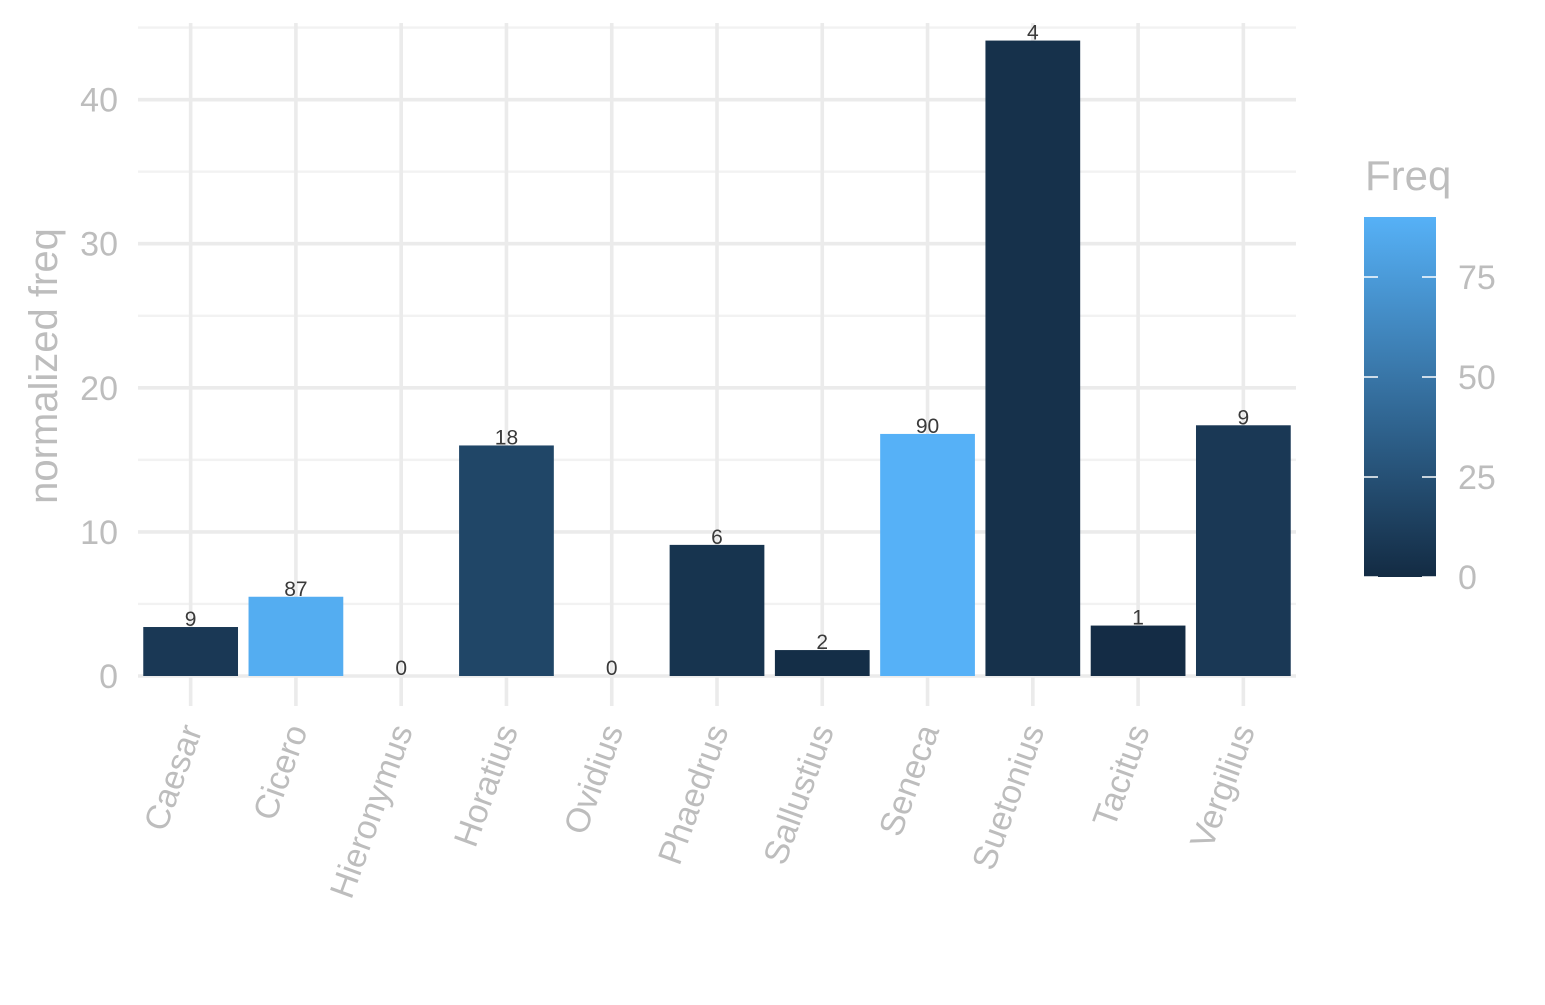 This screenshot has width=1545, height=1005. What do you see at coordinates (372, 811) in the screenshot?
I see `x-tick-label: Hieronymus` at bounding box center [372, 811].